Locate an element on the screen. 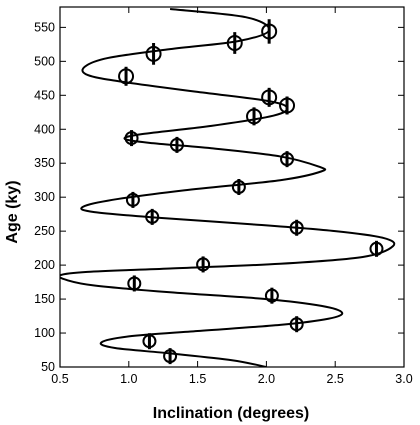  x-tick-label: 2.0 is located at coordinates (266, 379).